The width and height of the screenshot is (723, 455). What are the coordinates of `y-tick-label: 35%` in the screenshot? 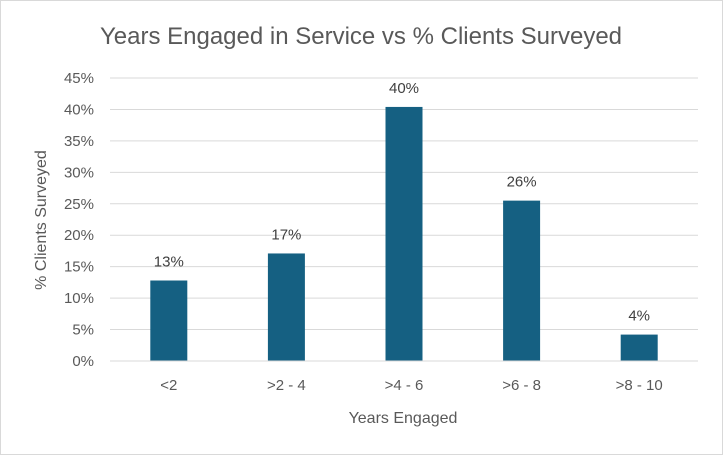 It's located at (79, 141).